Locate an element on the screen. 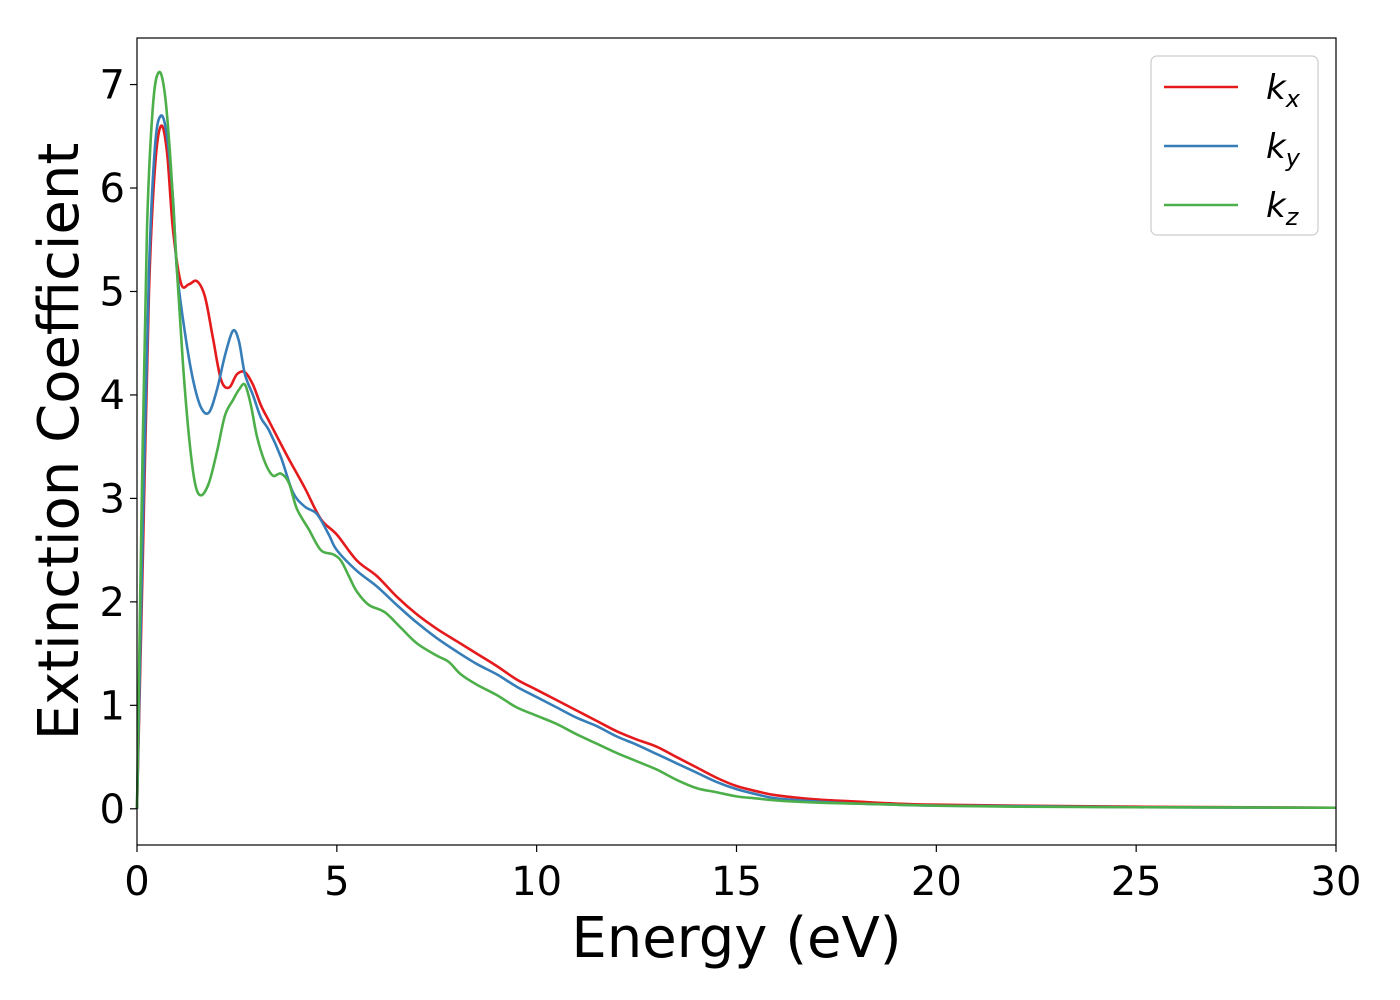 This screenshot has height=1000, width=1400. y-axis-label: Extinction Coefficient is located at coordinates (59, 442).